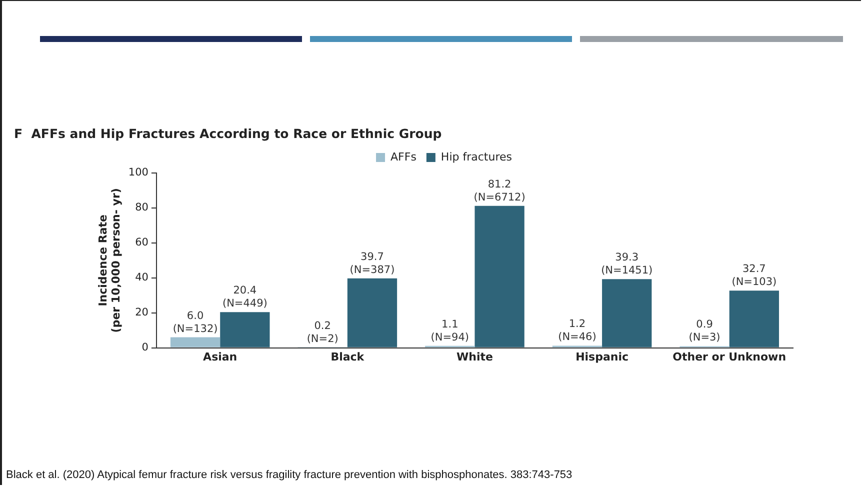 The image size is (863, 487). I want to click on data-label: 0.9 (N=3), so click(704, 331).